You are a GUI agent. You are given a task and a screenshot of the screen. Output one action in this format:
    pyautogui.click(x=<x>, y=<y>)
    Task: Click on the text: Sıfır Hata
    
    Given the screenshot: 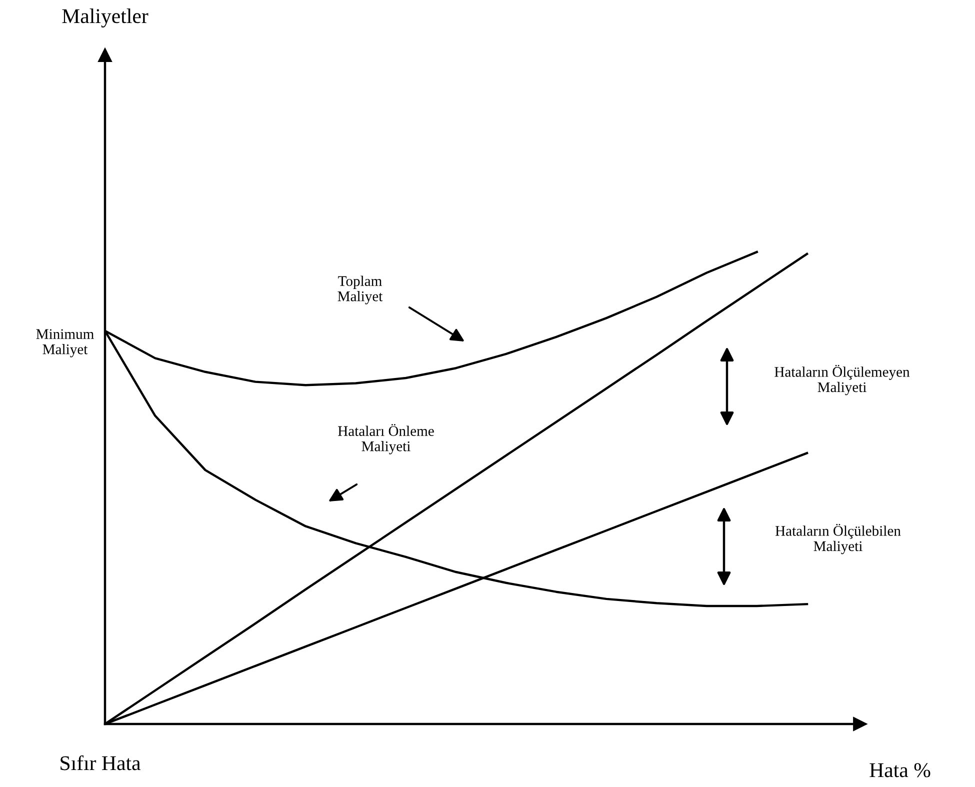 What is the action you would take?
    pyautogui.click(x=100, y=762)
    